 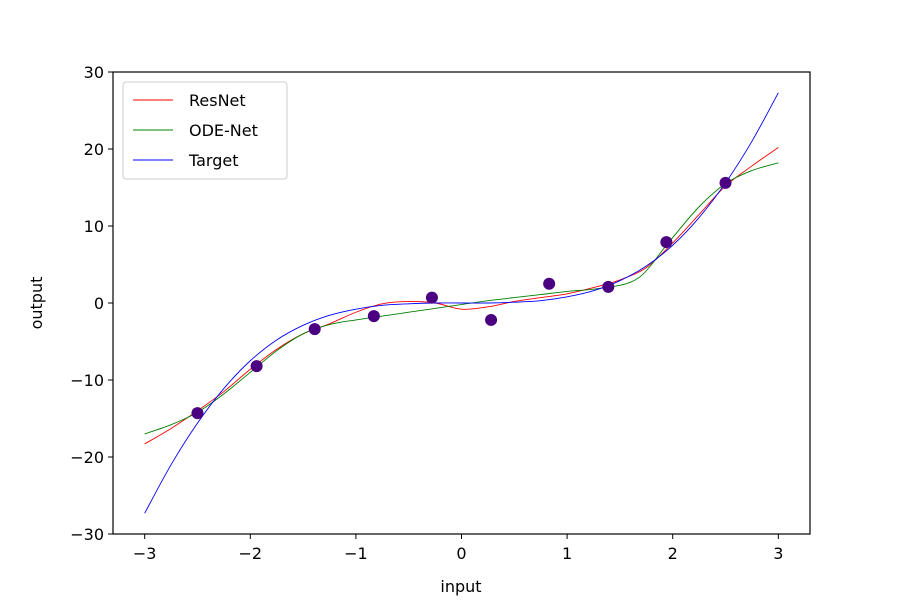 I want to click on legend: ResNet ODE-Net Target, so click(x=205, y=130).